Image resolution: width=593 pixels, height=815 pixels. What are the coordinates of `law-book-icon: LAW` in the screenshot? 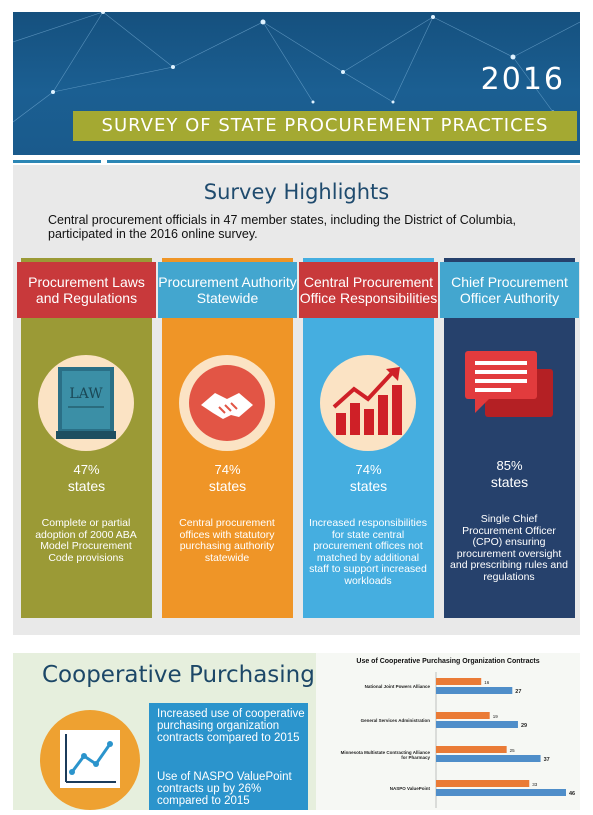 It's located at (86, 403).